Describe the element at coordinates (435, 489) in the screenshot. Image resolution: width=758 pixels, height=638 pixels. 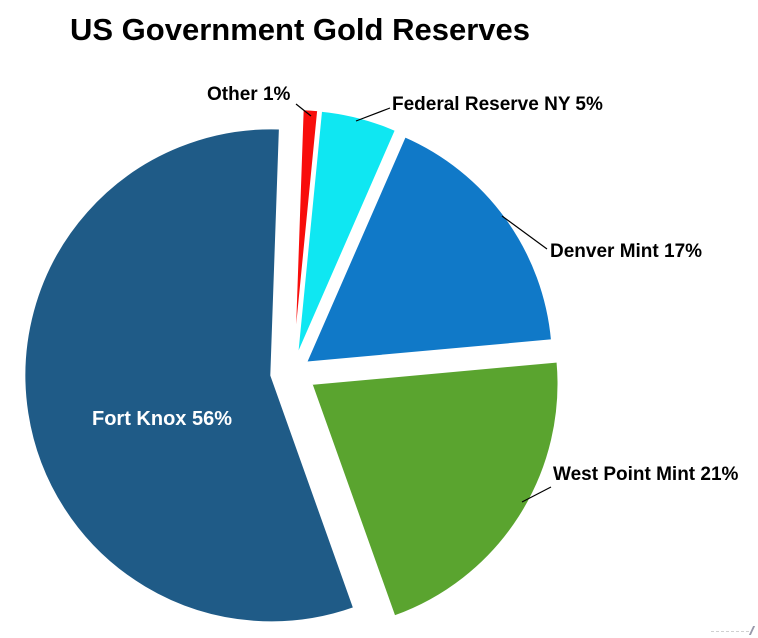
I see `pie-slice-west-point-mint` at that location.